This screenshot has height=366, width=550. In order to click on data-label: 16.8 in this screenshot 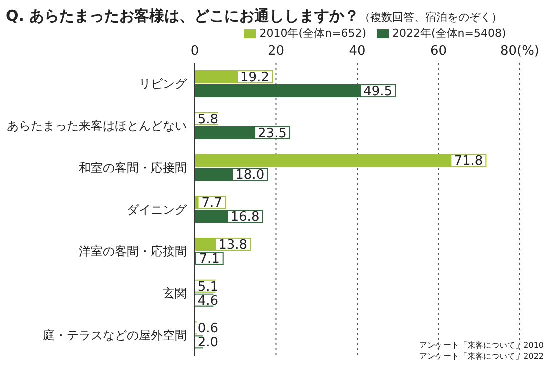, I will do `click(245, 218)`.